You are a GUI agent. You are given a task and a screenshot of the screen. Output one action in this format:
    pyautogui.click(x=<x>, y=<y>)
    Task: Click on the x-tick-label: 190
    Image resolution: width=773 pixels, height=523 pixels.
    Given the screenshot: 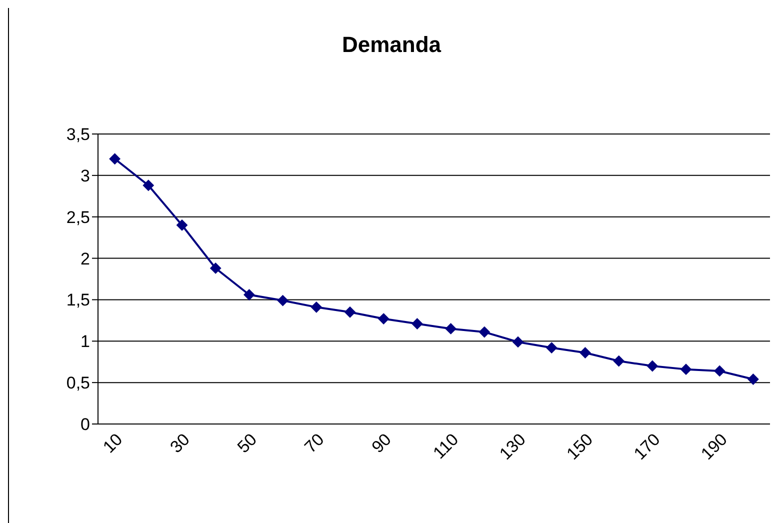 What is the action you would take?
    pyautogui.click(x=714, y=447)
    